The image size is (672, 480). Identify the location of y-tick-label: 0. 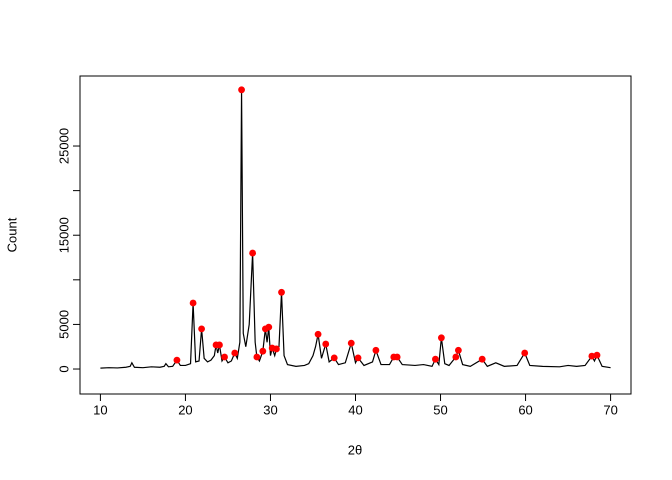
(63, 368).